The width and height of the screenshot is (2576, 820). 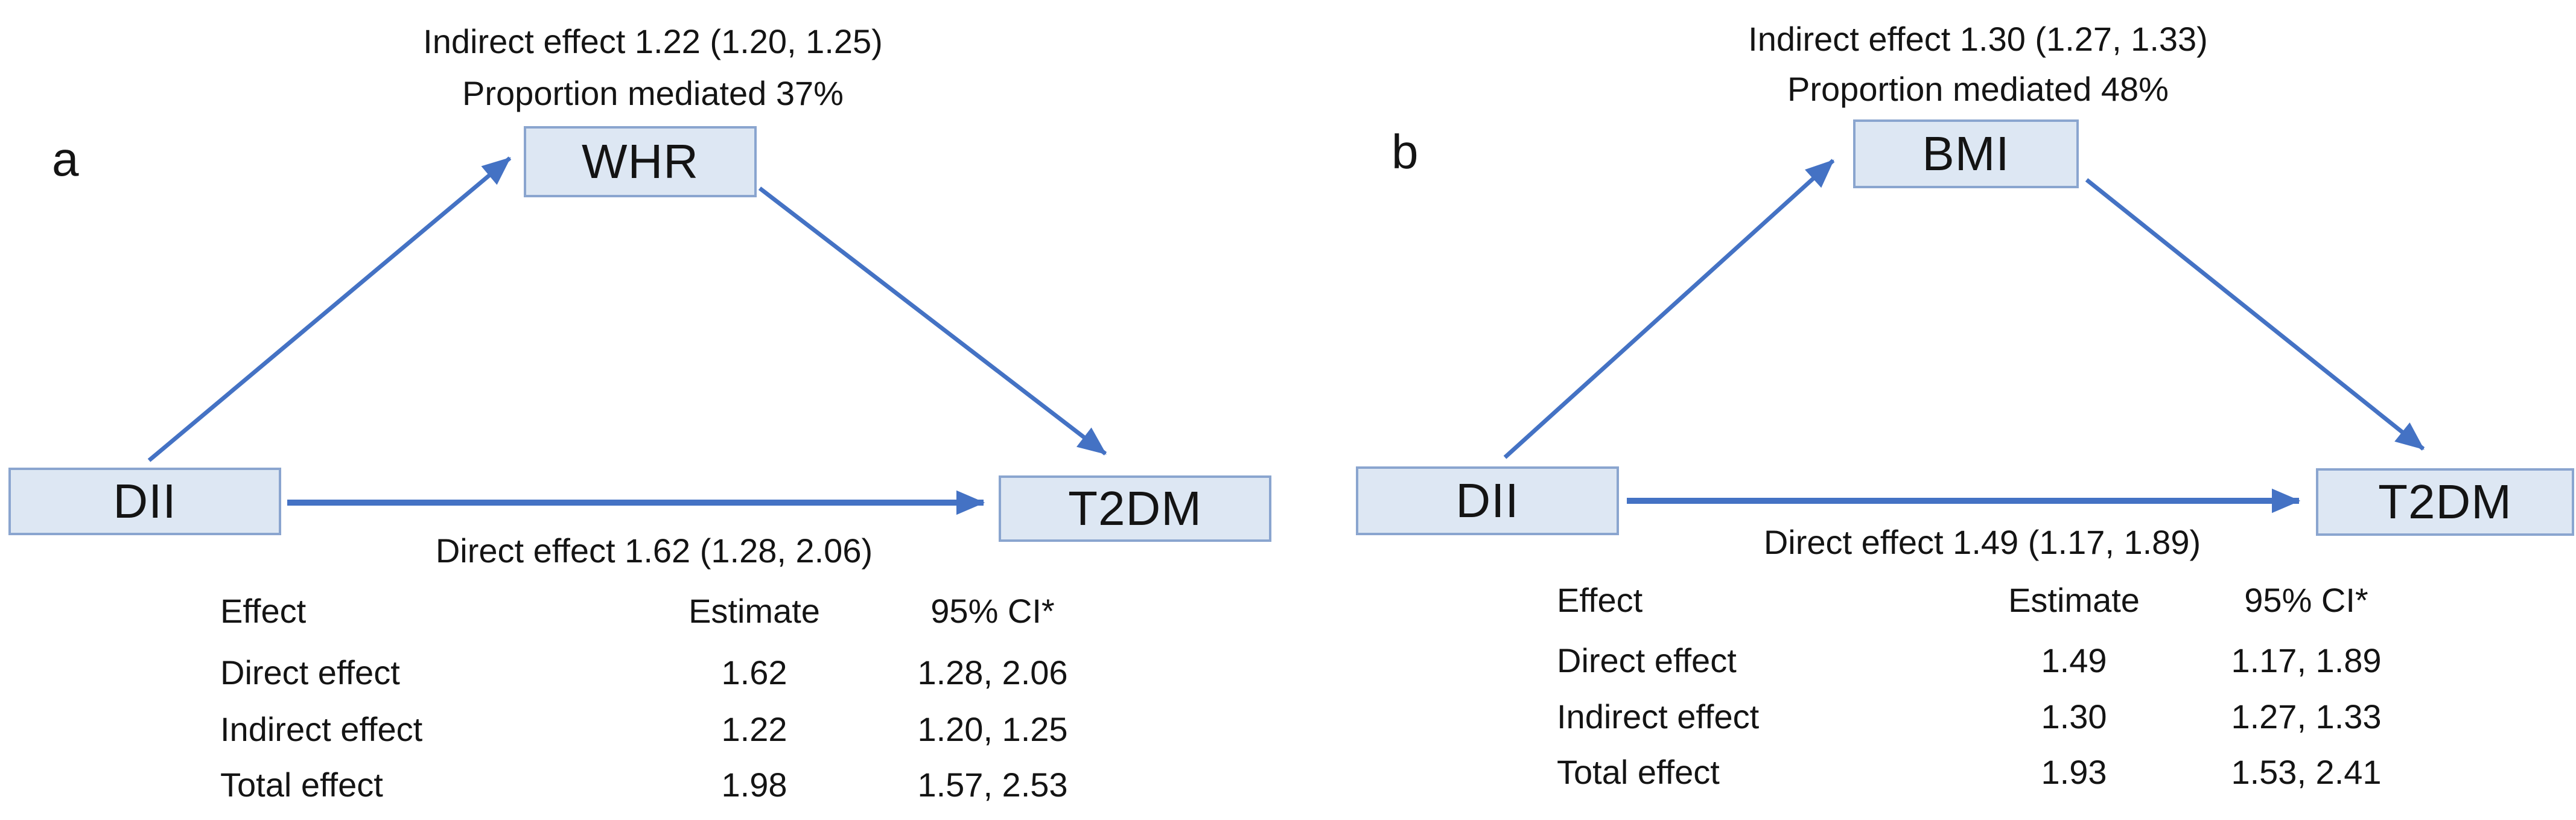 I want to click on panel-b-total-estimate: 1.93, so click(x=2074, y=772).